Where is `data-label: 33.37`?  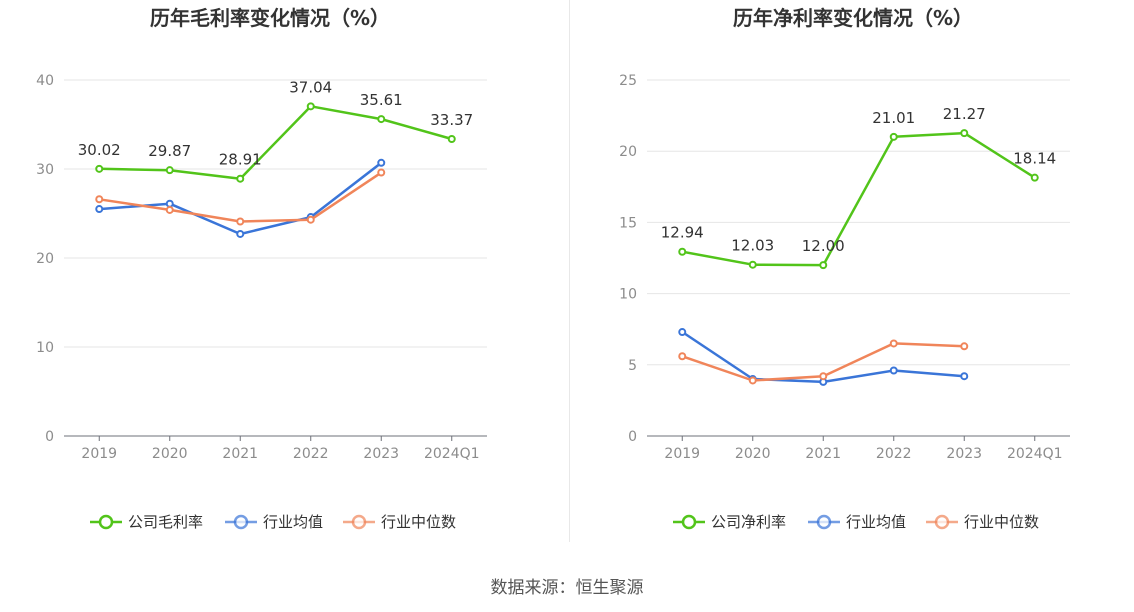 data-label: 33.37 is located at coordinates (451, 120).